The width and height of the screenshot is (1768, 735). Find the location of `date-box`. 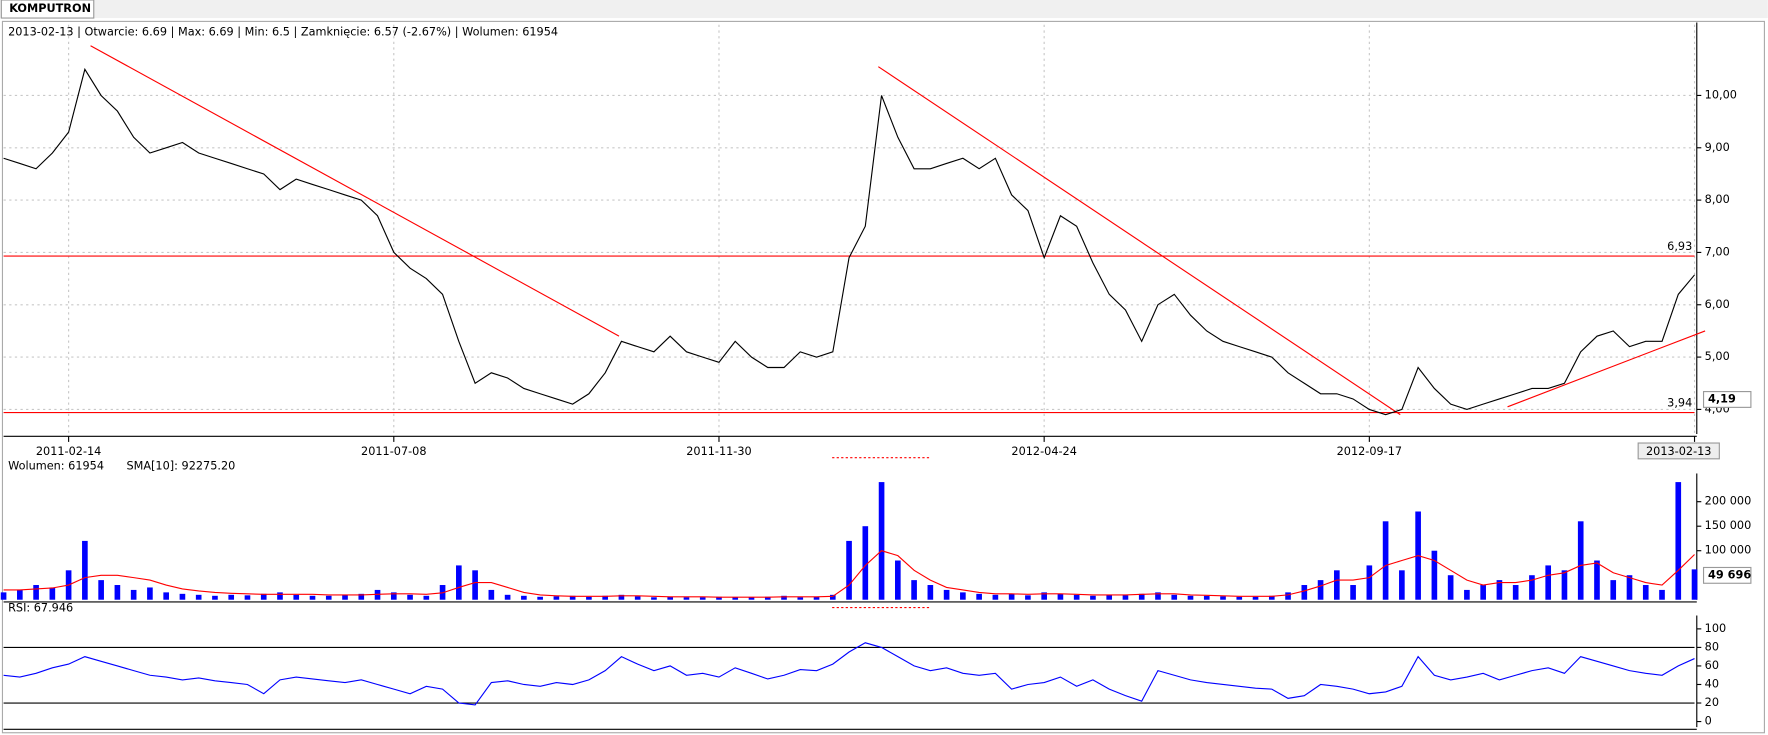

date-box is located at coordinates (1678, 451).